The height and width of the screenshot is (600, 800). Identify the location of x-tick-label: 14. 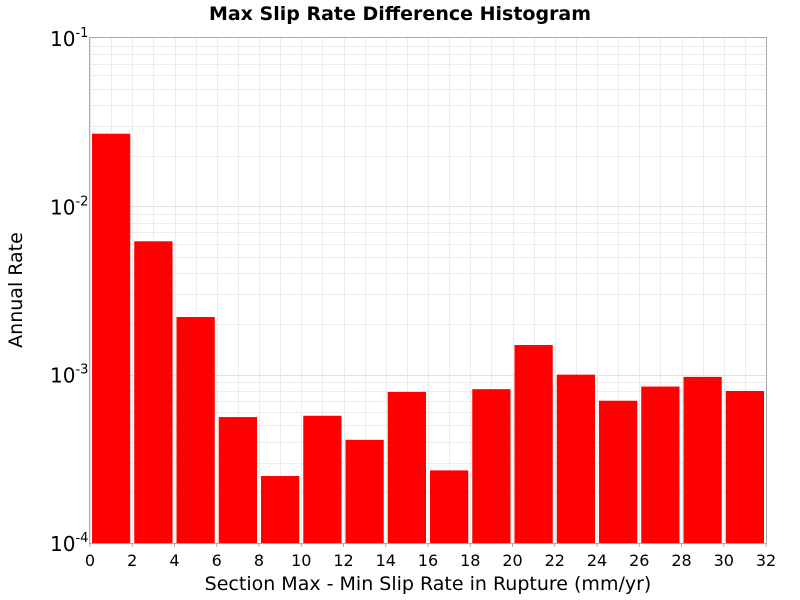
(386, 560).